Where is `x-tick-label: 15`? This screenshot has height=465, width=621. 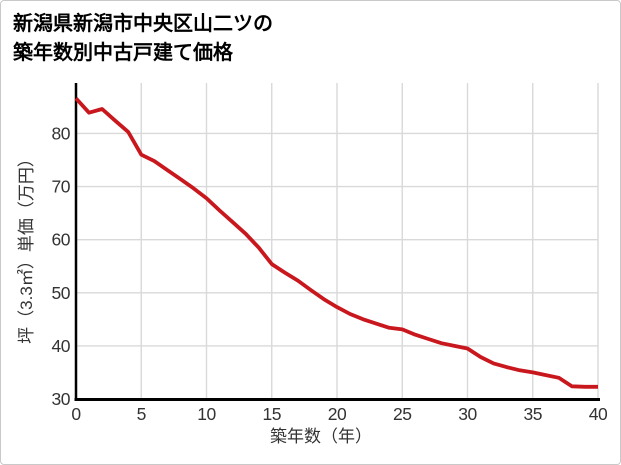 x-tick-label: 15 is located at coordinates (272, 414).